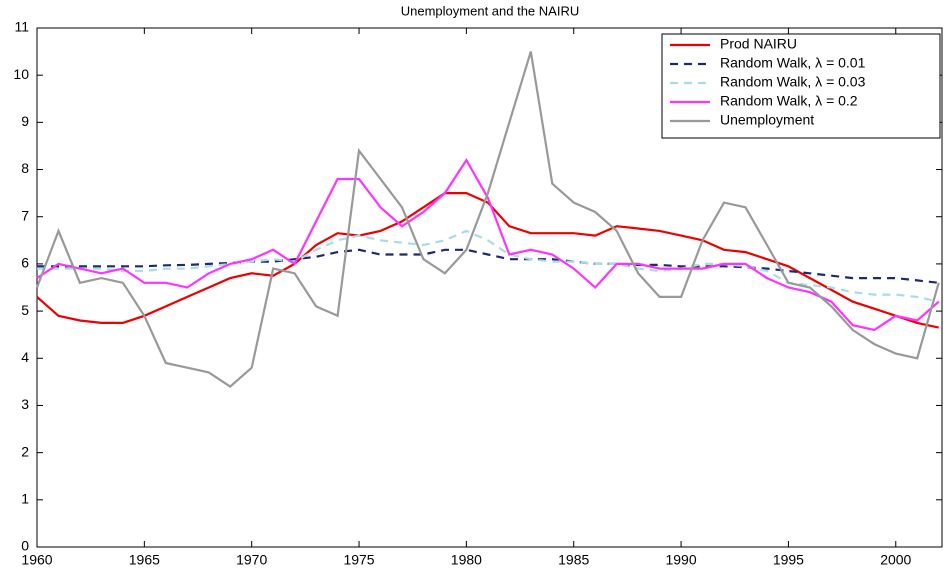 This screenshot has height=573, width=944. What do you see at coordinates (25, 168) in the screenshot?
I see `y-tick-label: 8` at bounding box center [25, 168].